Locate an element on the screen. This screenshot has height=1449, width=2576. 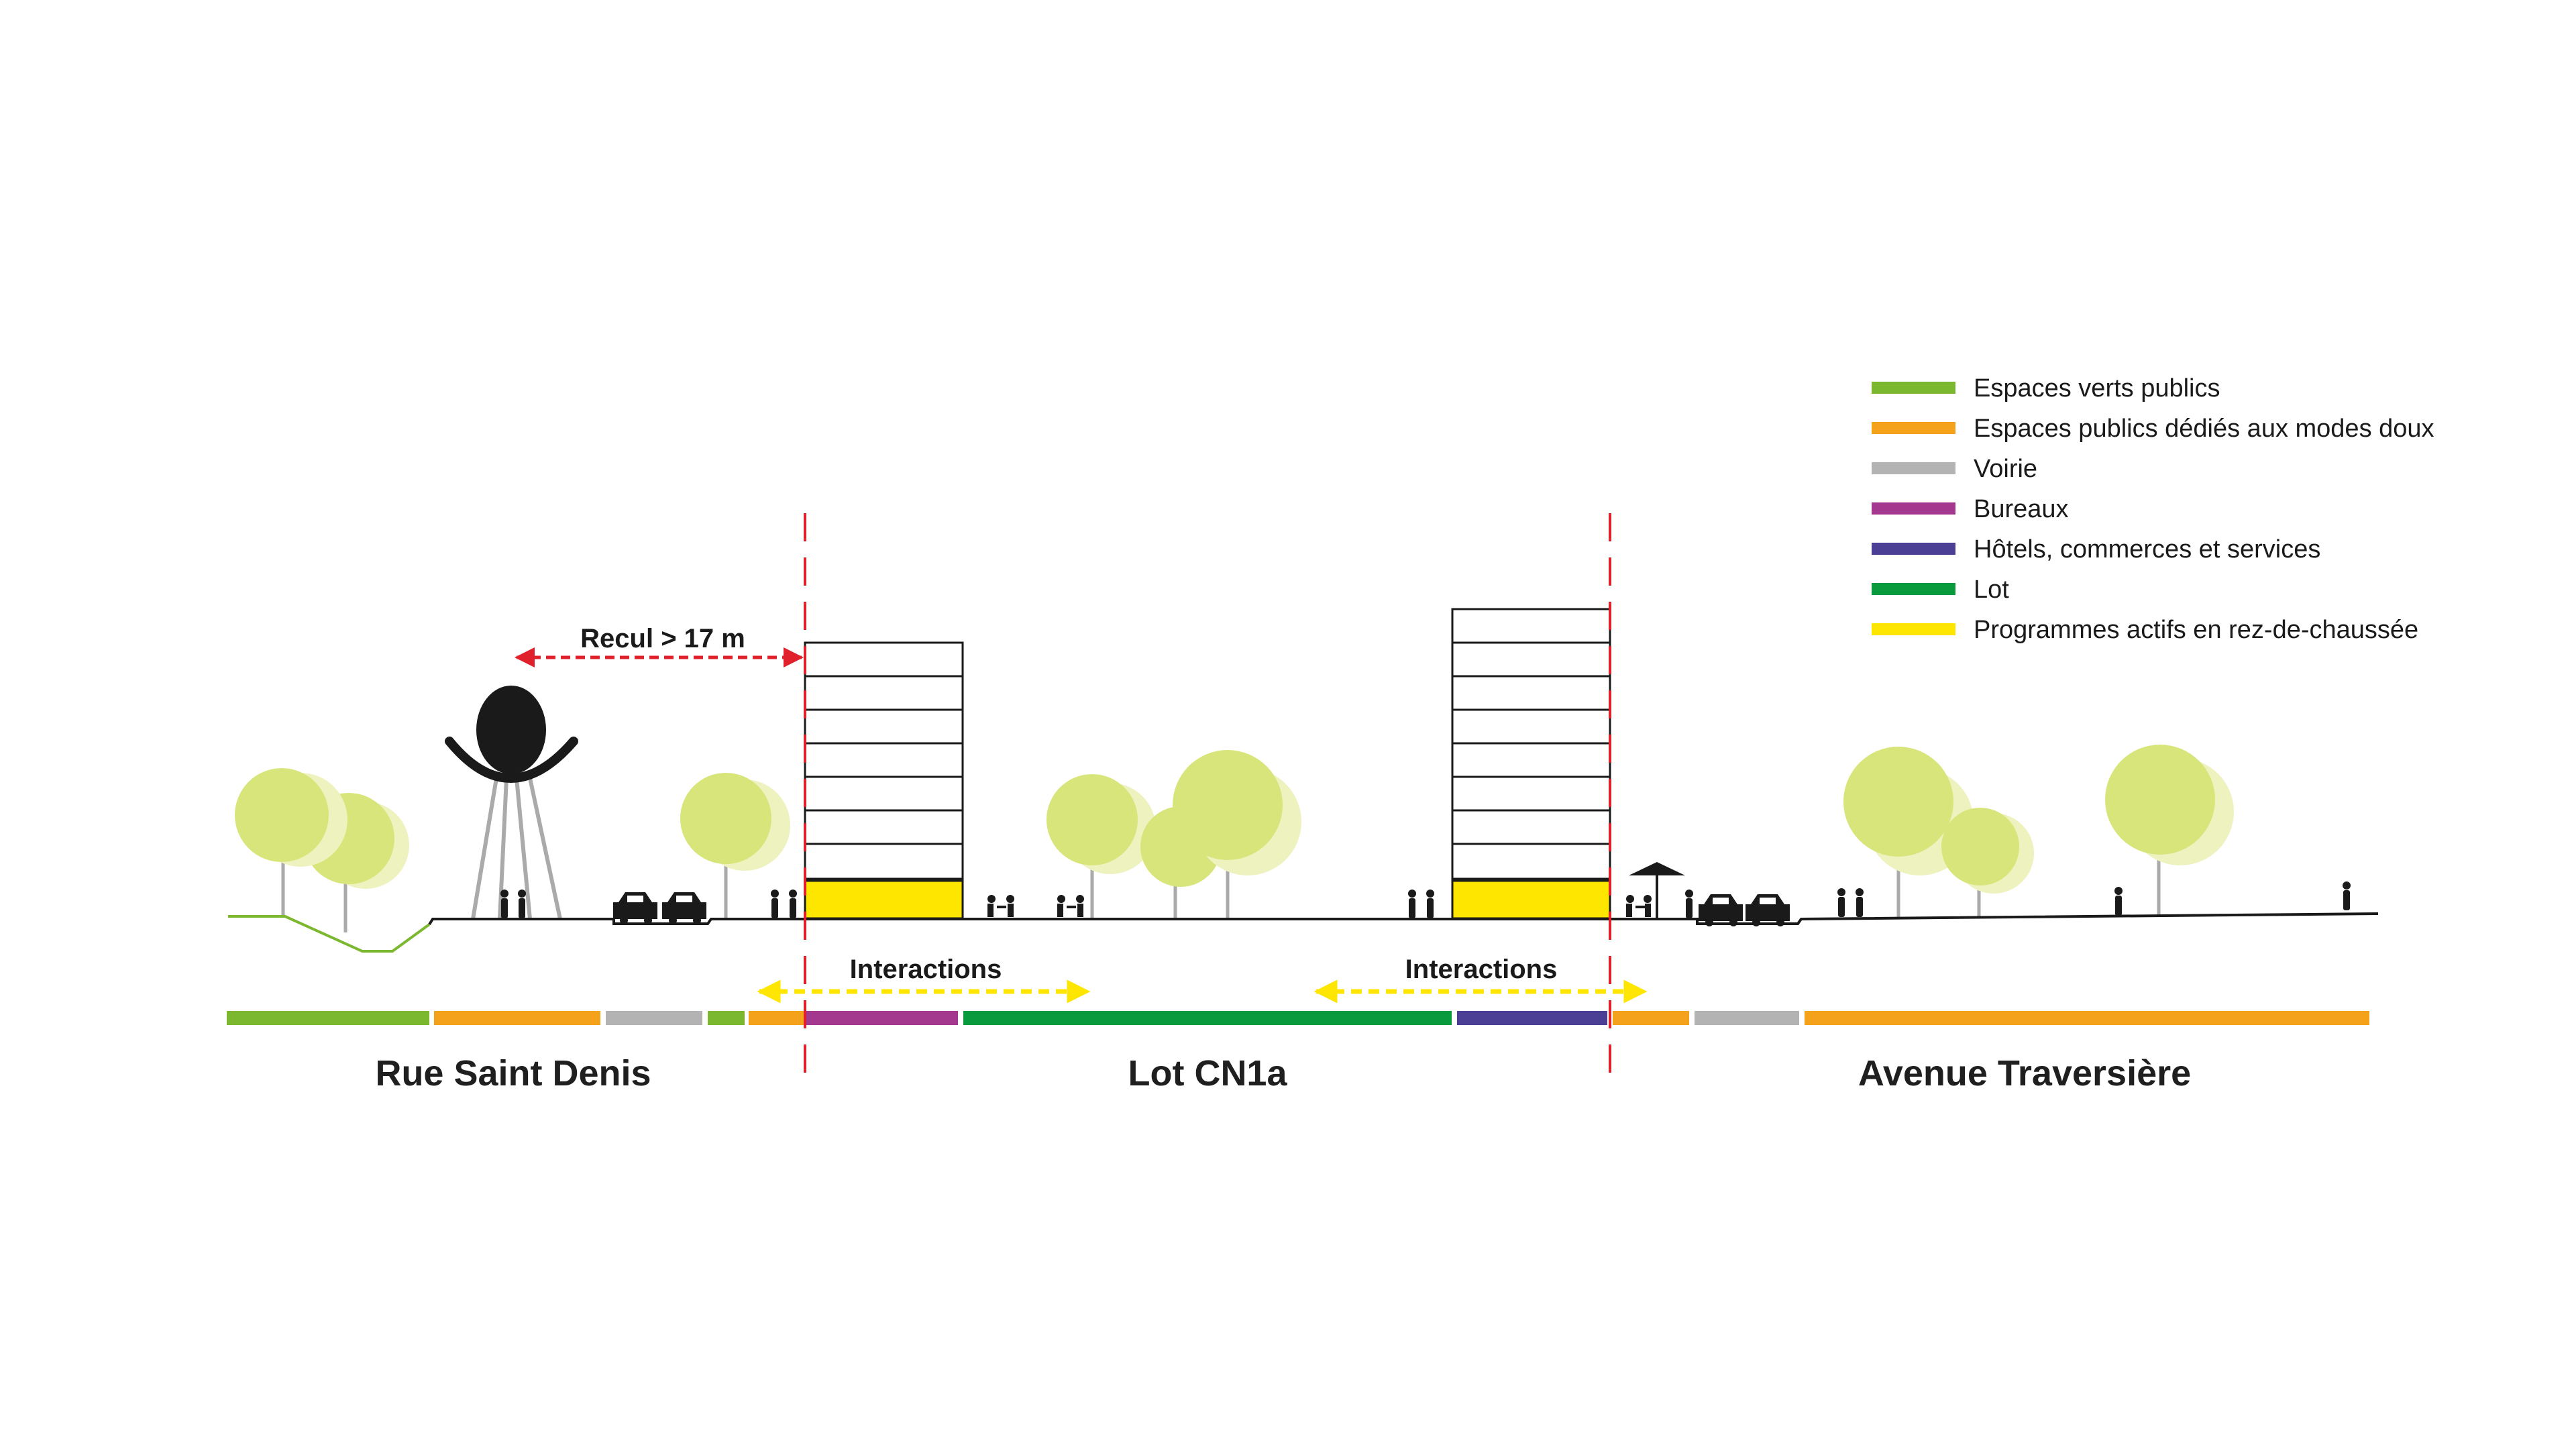
legend-label: Espaces publics dédiés aux modes doux is located at coordinates (2204, 429).